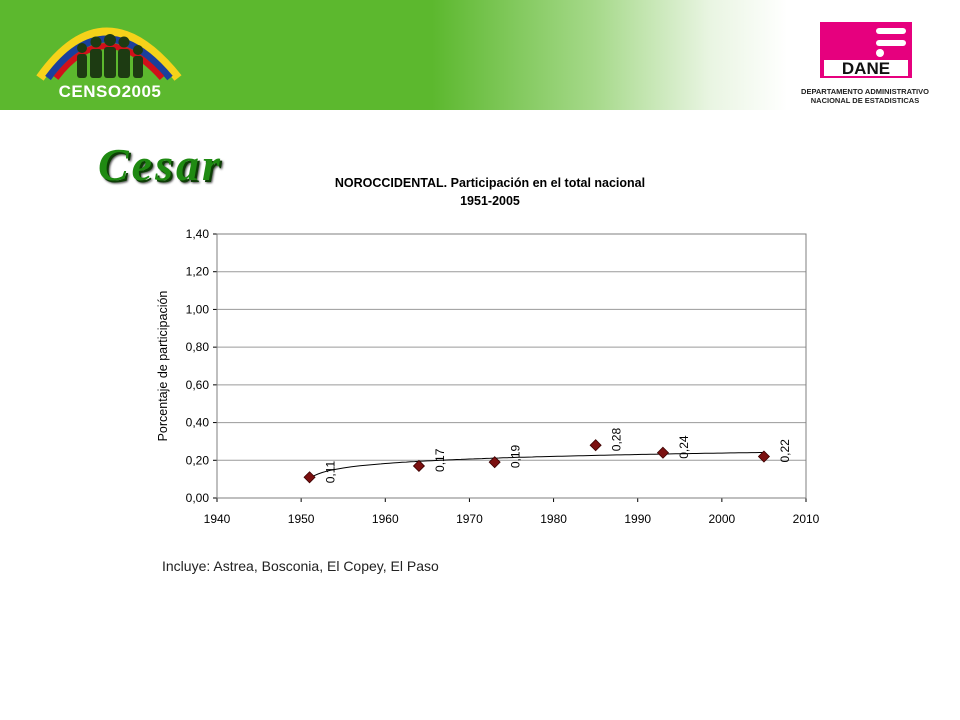  Describe the element at coordinates (516, 456) in the screenshot. I see `data-label: 0,19` at that location.